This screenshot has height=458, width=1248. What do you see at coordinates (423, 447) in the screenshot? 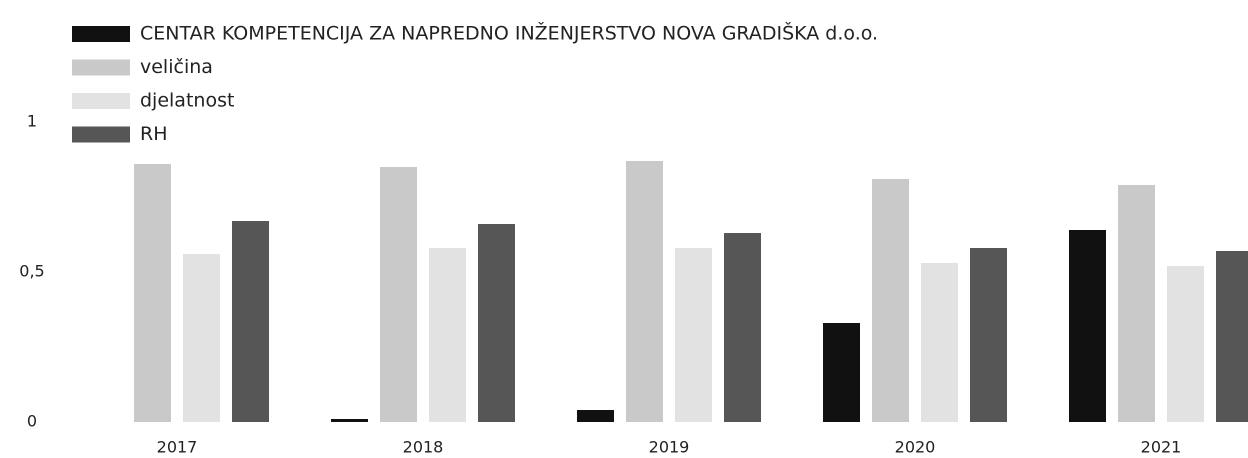
I see `x-tick-label: 2018` at bounding box center [423, 447].